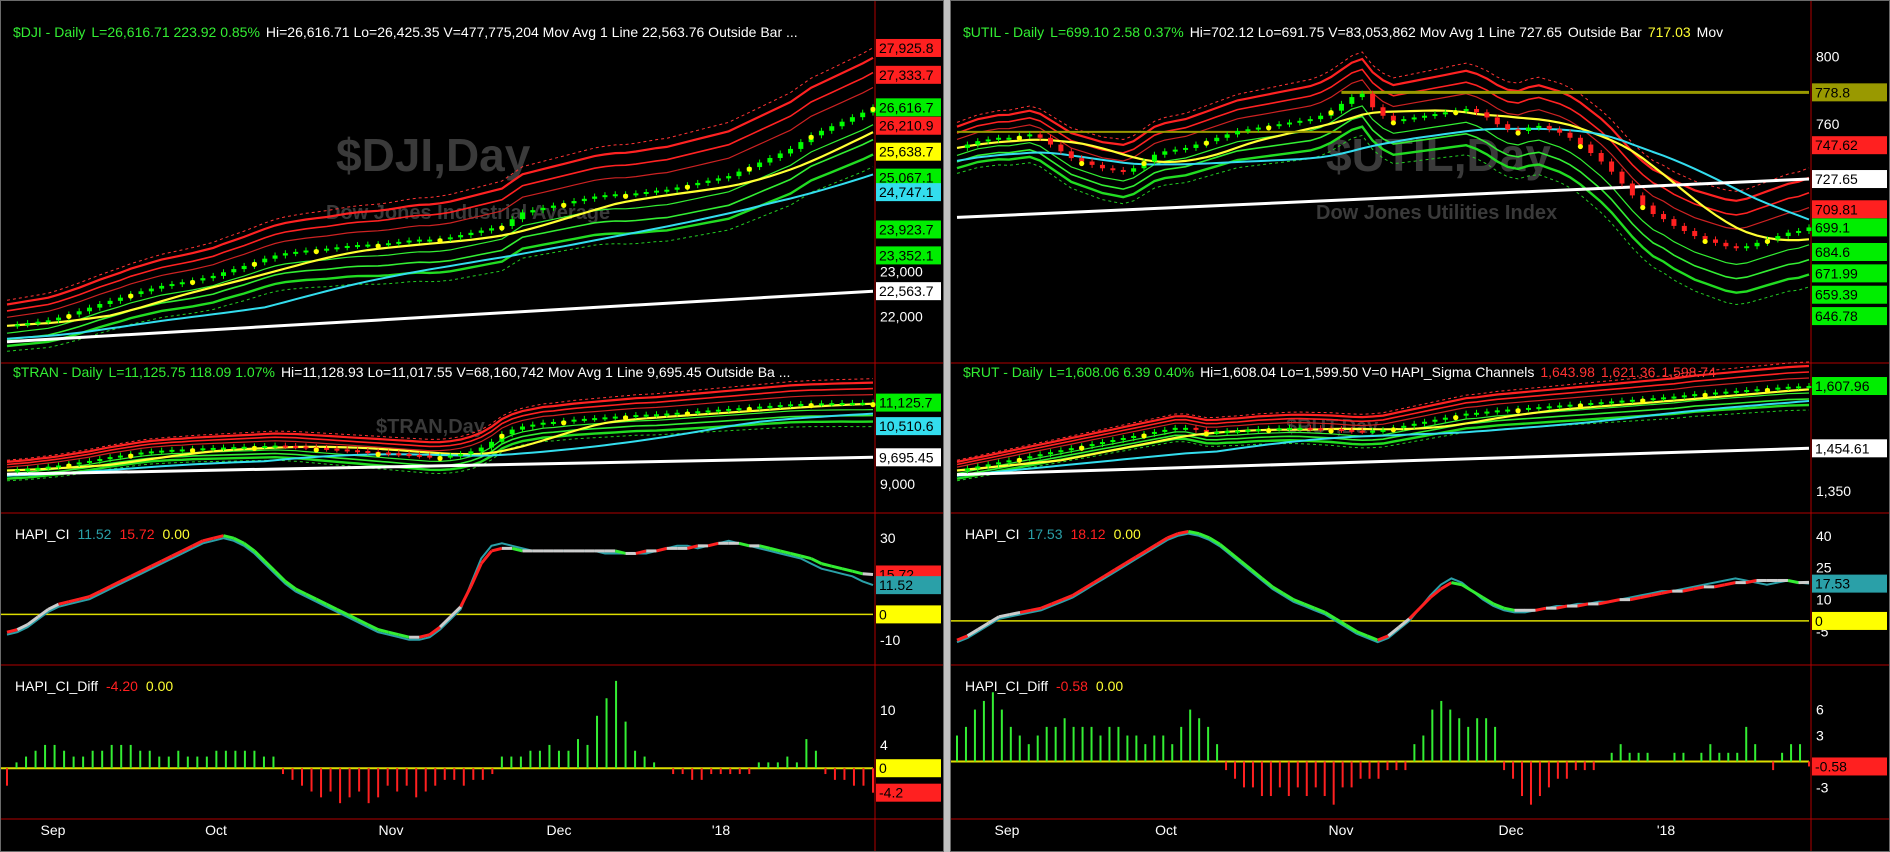  Describe the element at coordinates (94, 686) in the screenshot. I see `cidiff-left-header: HAPI_CI_Diff -4.20 0.00` at that location.